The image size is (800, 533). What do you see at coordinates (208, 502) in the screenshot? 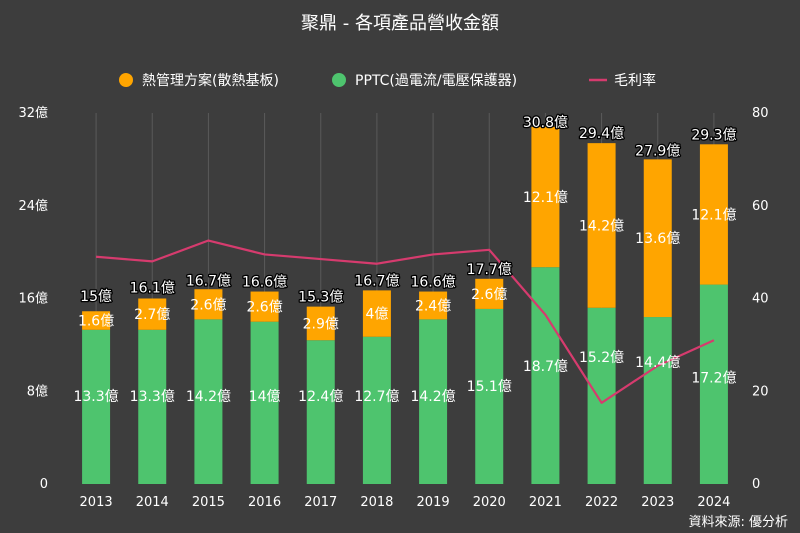
I see `x-tick-label: 2015` at bounding box center [208, 502].